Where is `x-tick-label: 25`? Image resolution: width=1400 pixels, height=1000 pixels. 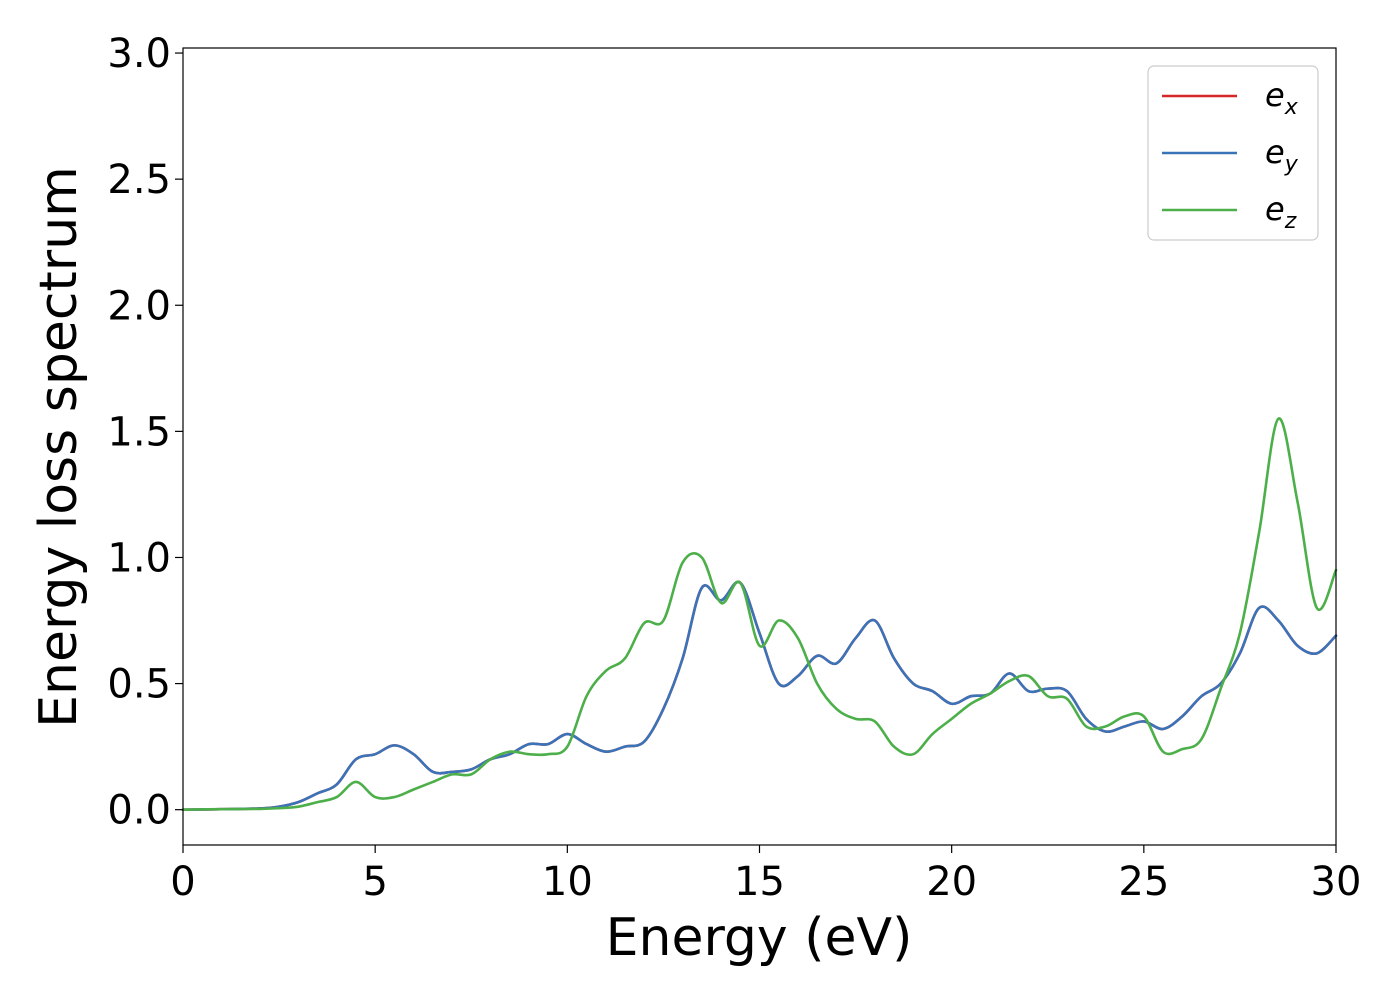
x-tick-label: 25 is located at coordinates (1143, 882).